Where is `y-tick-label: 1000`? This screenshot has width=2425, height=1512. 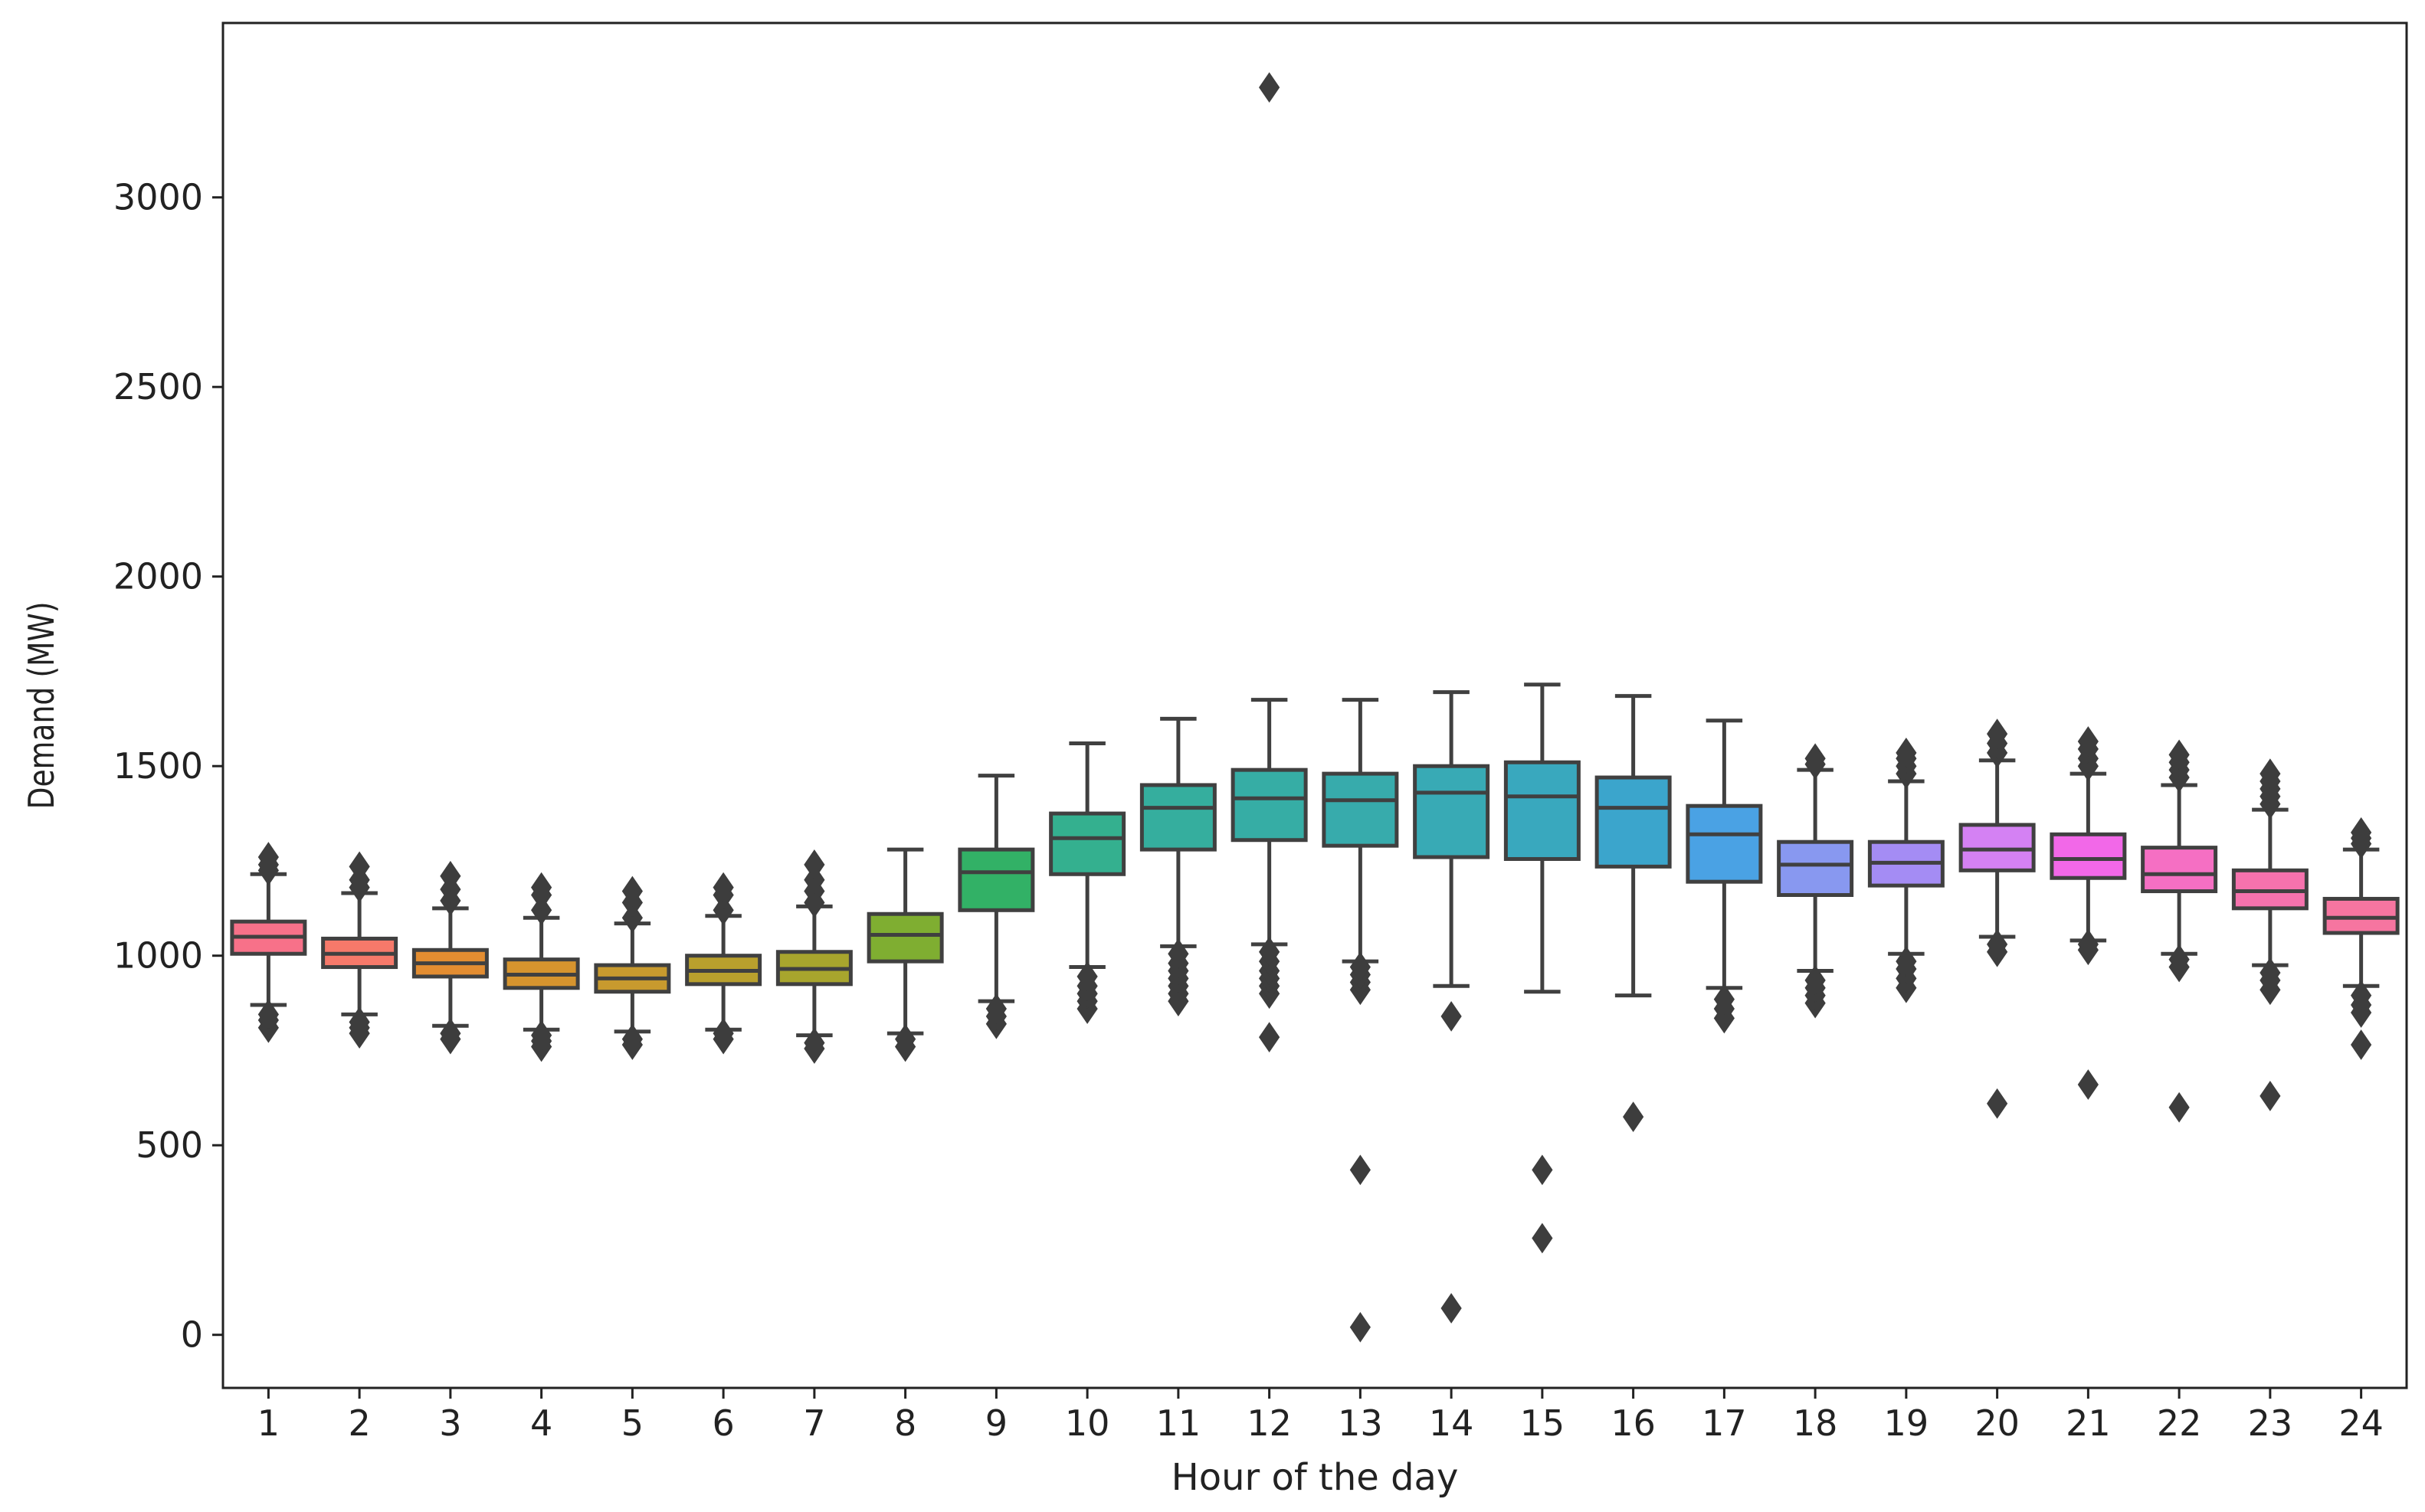
y-tick-label: 1000 is located at coordinates (158, 956).